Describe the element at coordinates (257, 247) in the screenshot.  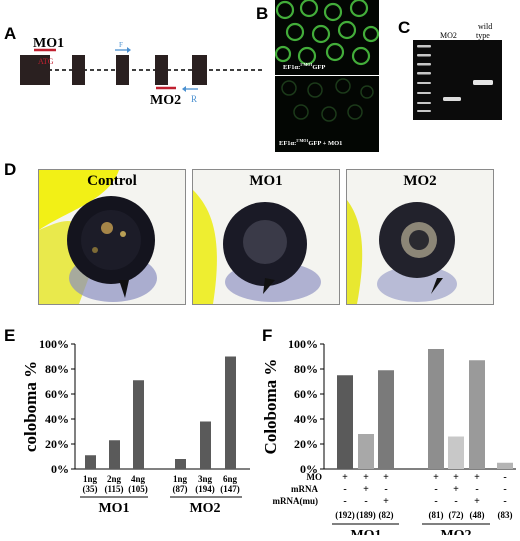
I see `mo1-eye-photo` at that location.